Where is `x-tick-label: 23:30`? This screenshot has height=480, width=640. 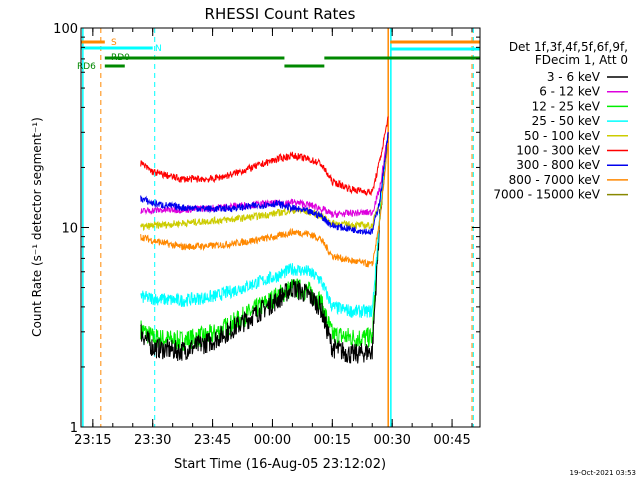
x-tick-label: 23:30 is located at coordinates (152, 440).